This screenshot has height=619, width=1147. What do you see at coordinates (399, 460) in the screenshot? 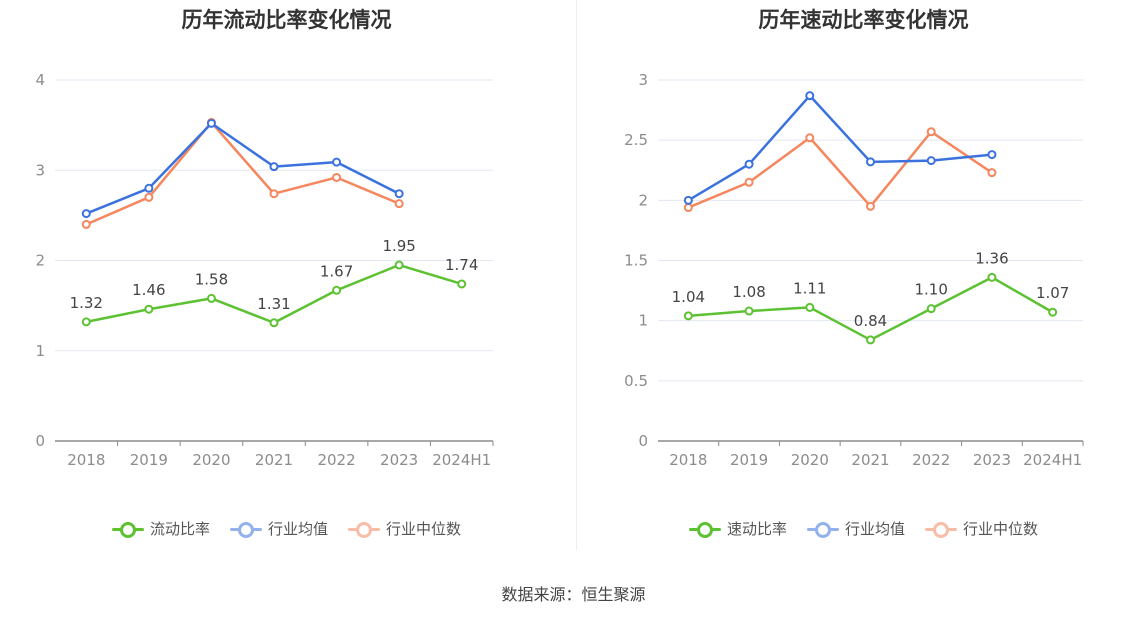
I see `x-tick-label: 2023` at bounding box center [399, 460].